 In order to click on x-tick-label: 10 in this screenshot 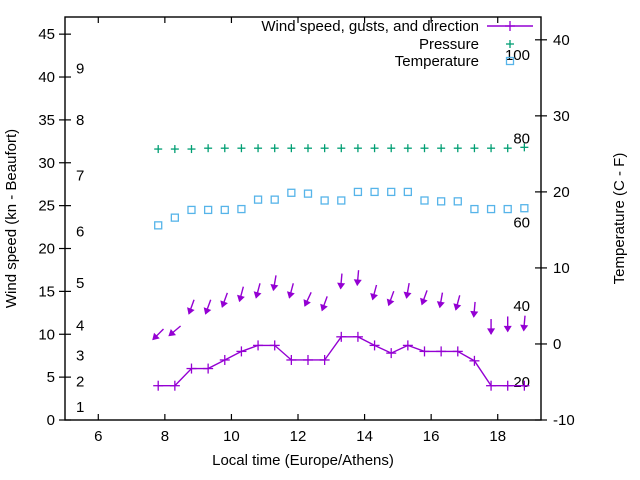, I will do `click(231, 436)`.